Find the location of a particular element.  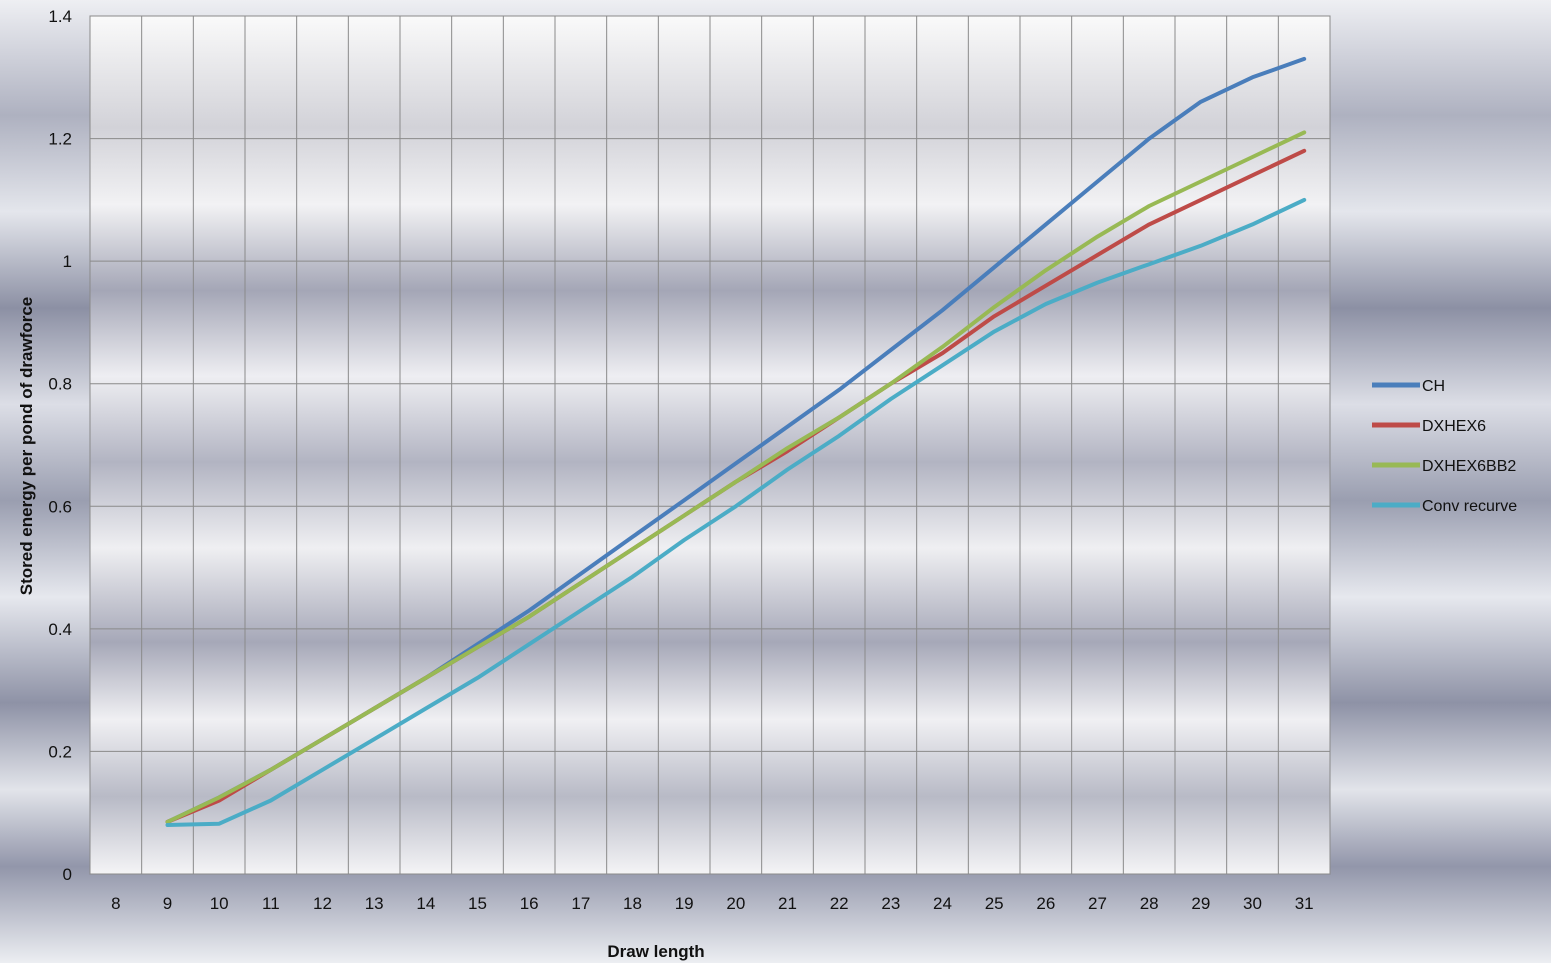

y-tick-label: 1 is located at coordinates (67, 261).